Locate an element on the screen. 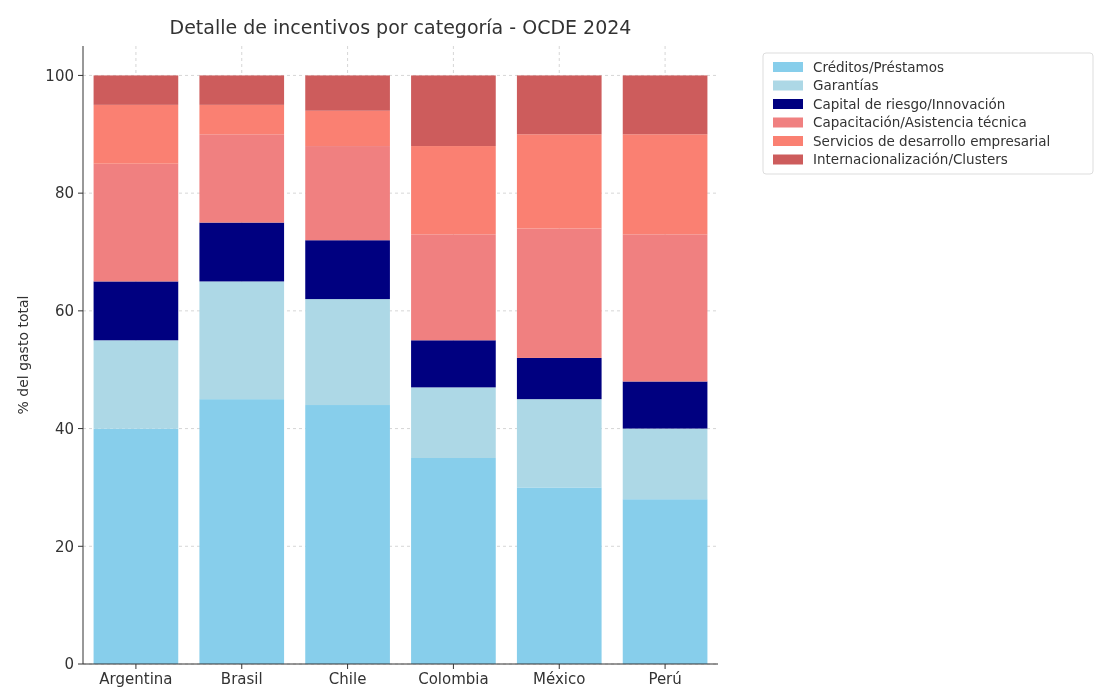  legend-label: Garantías is located at coordinates (846, 85).